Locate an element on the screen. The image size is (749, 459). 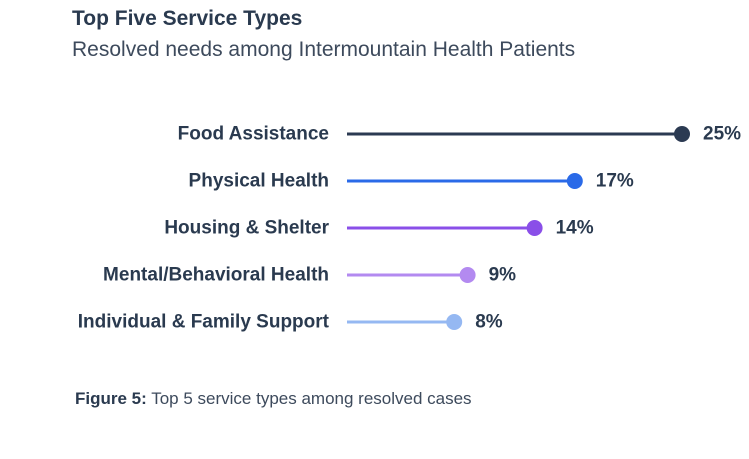
category-label: Physical Health is located at coordinates (259, 181).